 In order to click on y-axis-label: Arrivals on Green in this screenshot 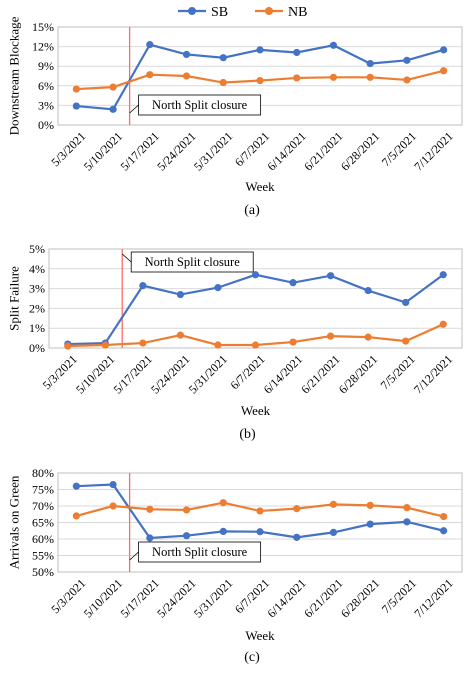, I will do `click(14, 522)`.